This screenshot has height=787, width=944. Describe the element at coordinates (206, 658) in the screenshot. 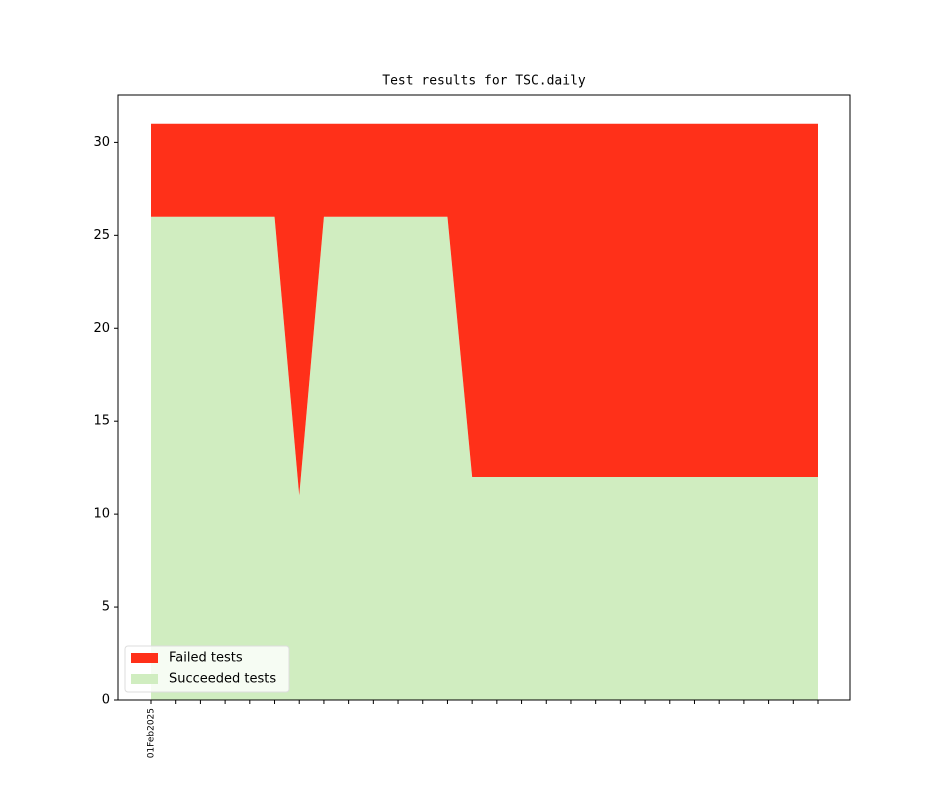

I see `legend-label: Failed tests` at that location.